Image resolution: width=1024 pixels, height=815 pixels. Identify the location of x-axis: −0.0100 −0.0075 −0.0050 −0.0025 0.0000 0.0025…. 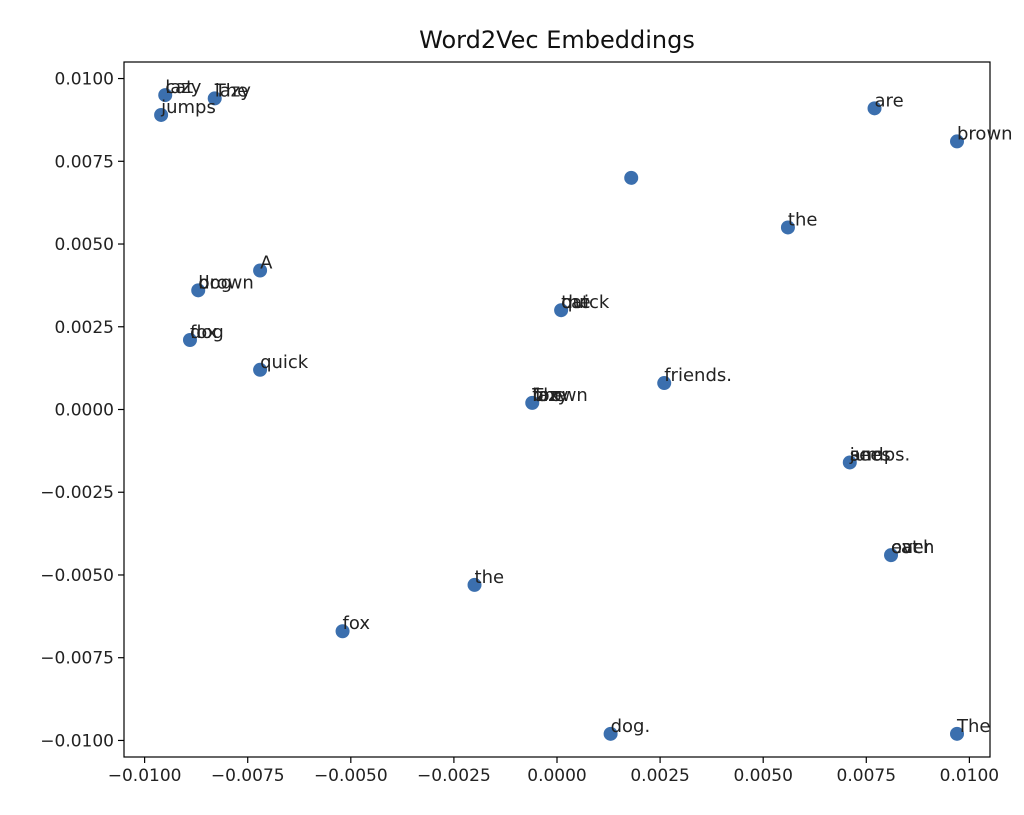
(553, 771).